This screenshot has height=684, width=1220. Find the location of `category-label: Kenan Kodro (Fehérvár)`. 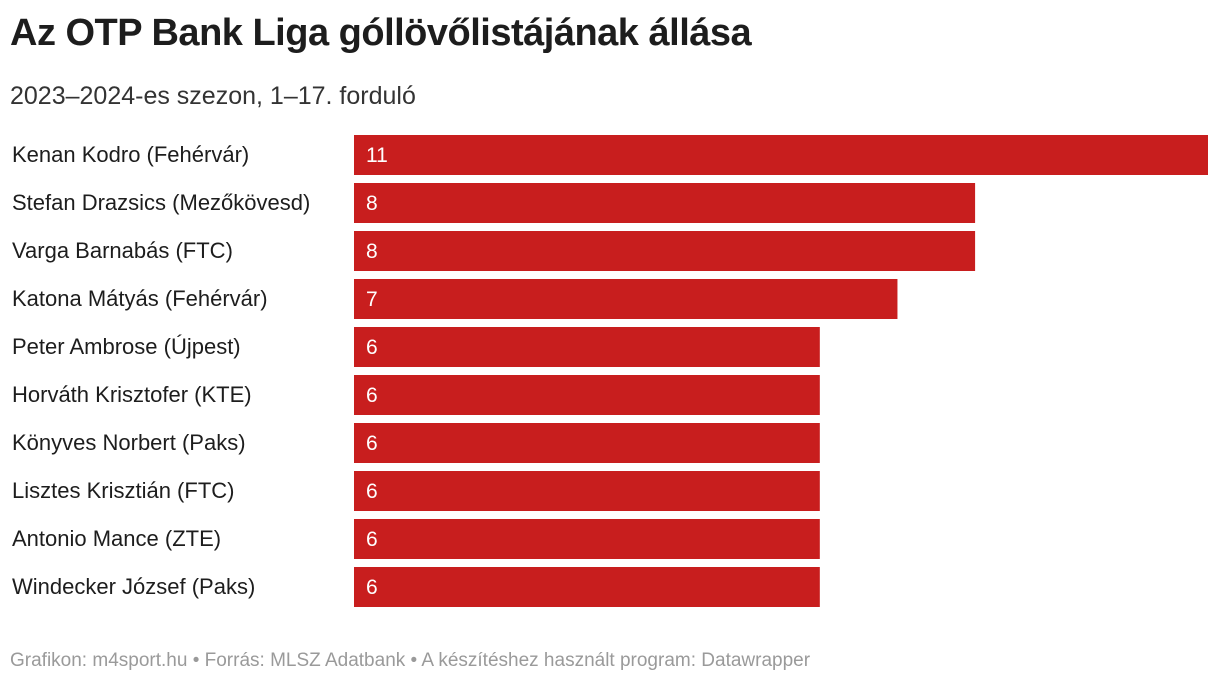

category-label: Kenan Kodro (Fehérvár) is located at coordinates (130, 154).